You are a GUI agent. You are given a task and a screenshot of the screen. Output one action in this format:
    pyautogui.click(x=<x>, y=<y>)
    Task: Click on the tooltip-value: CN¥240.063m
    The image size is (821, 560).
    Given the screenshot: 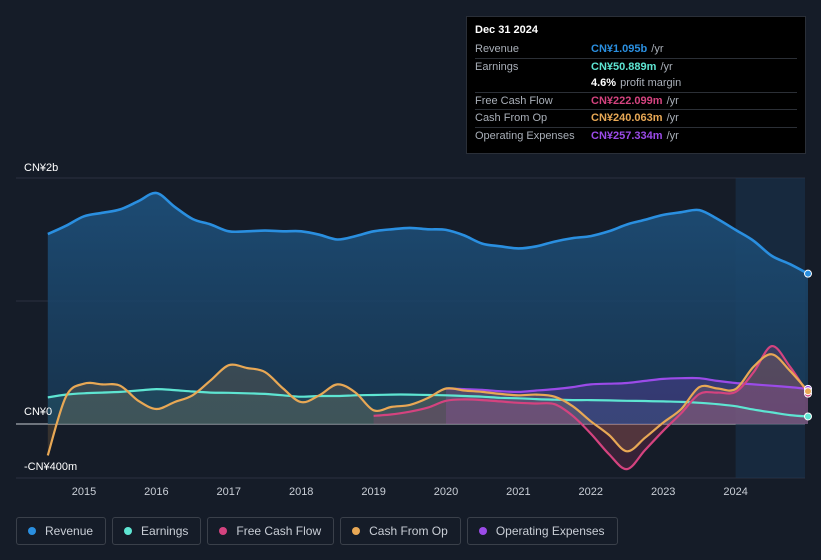 What is the action you would take?
    pyautogui.click(x=627, y=118)
    